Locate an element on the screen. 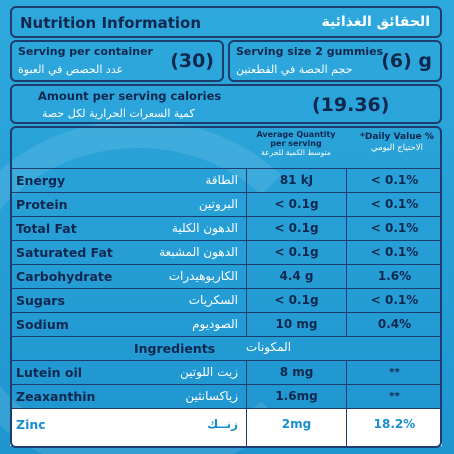 The width and height of the screenshot is (454, 454). amount-header-line2: per serving is located at coordinates (296, 143).